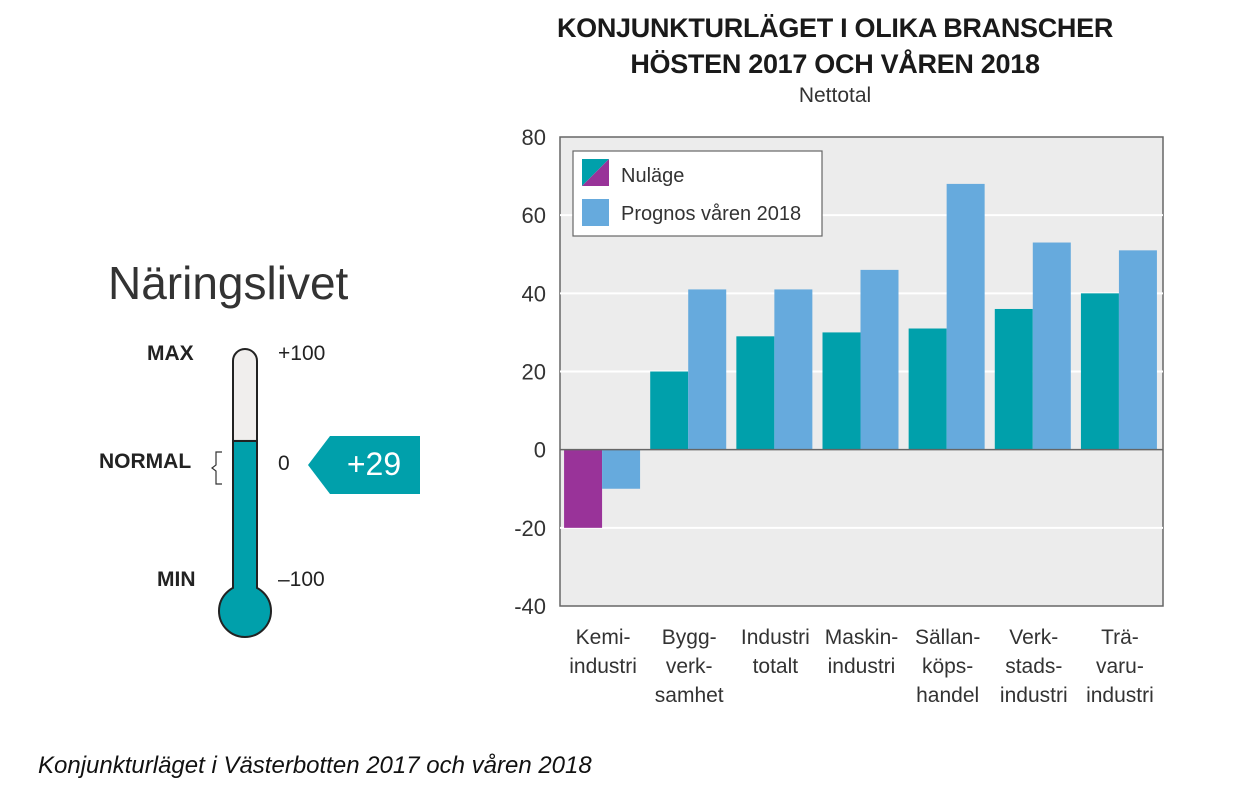 The width and height of the screenshot is (1251, 807). What do you see at coordinates (689, 637) in the screenshot?
I see `x-tick-label: Bygg-` at bounding box center [689, 637].